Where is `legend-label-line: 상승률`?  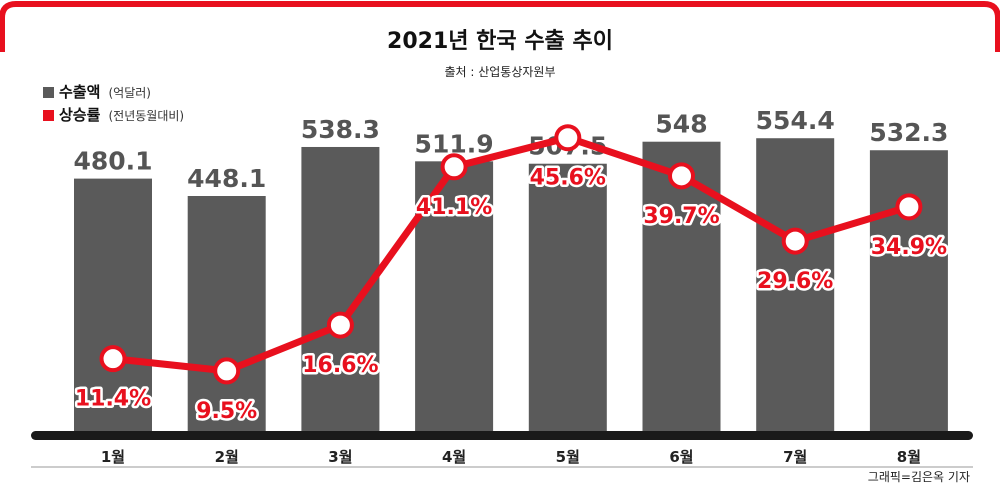
legend-label-line: 상승률 is located at coordinates (80, 115).